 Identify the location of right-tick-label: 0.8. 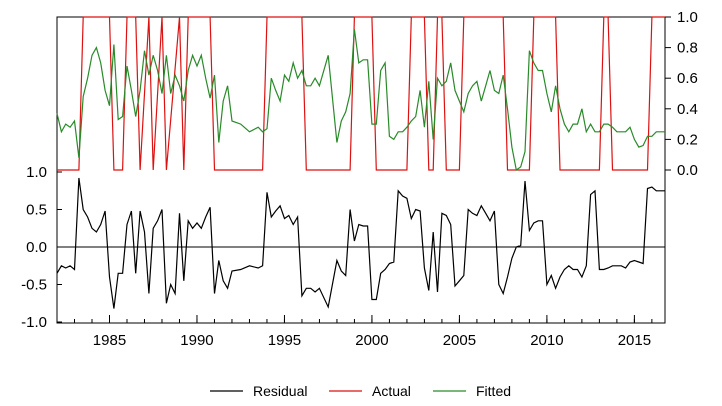
(687, 48).